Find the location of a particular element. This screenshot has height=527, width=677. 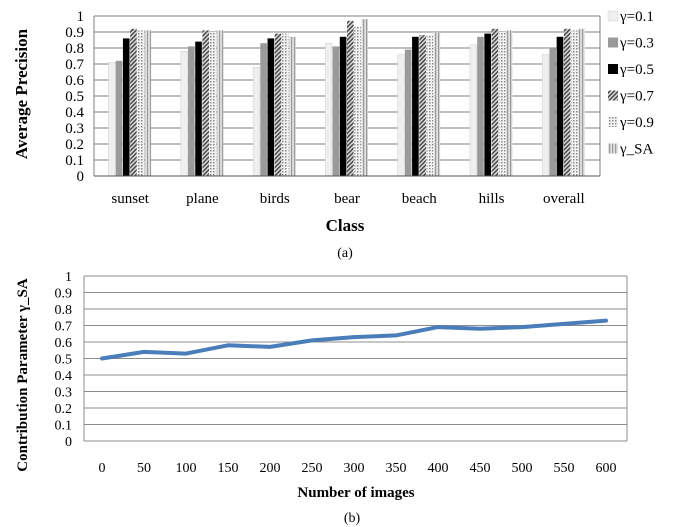

line-chart-x-tick-label: 50 is located at coordinates (144, 468).